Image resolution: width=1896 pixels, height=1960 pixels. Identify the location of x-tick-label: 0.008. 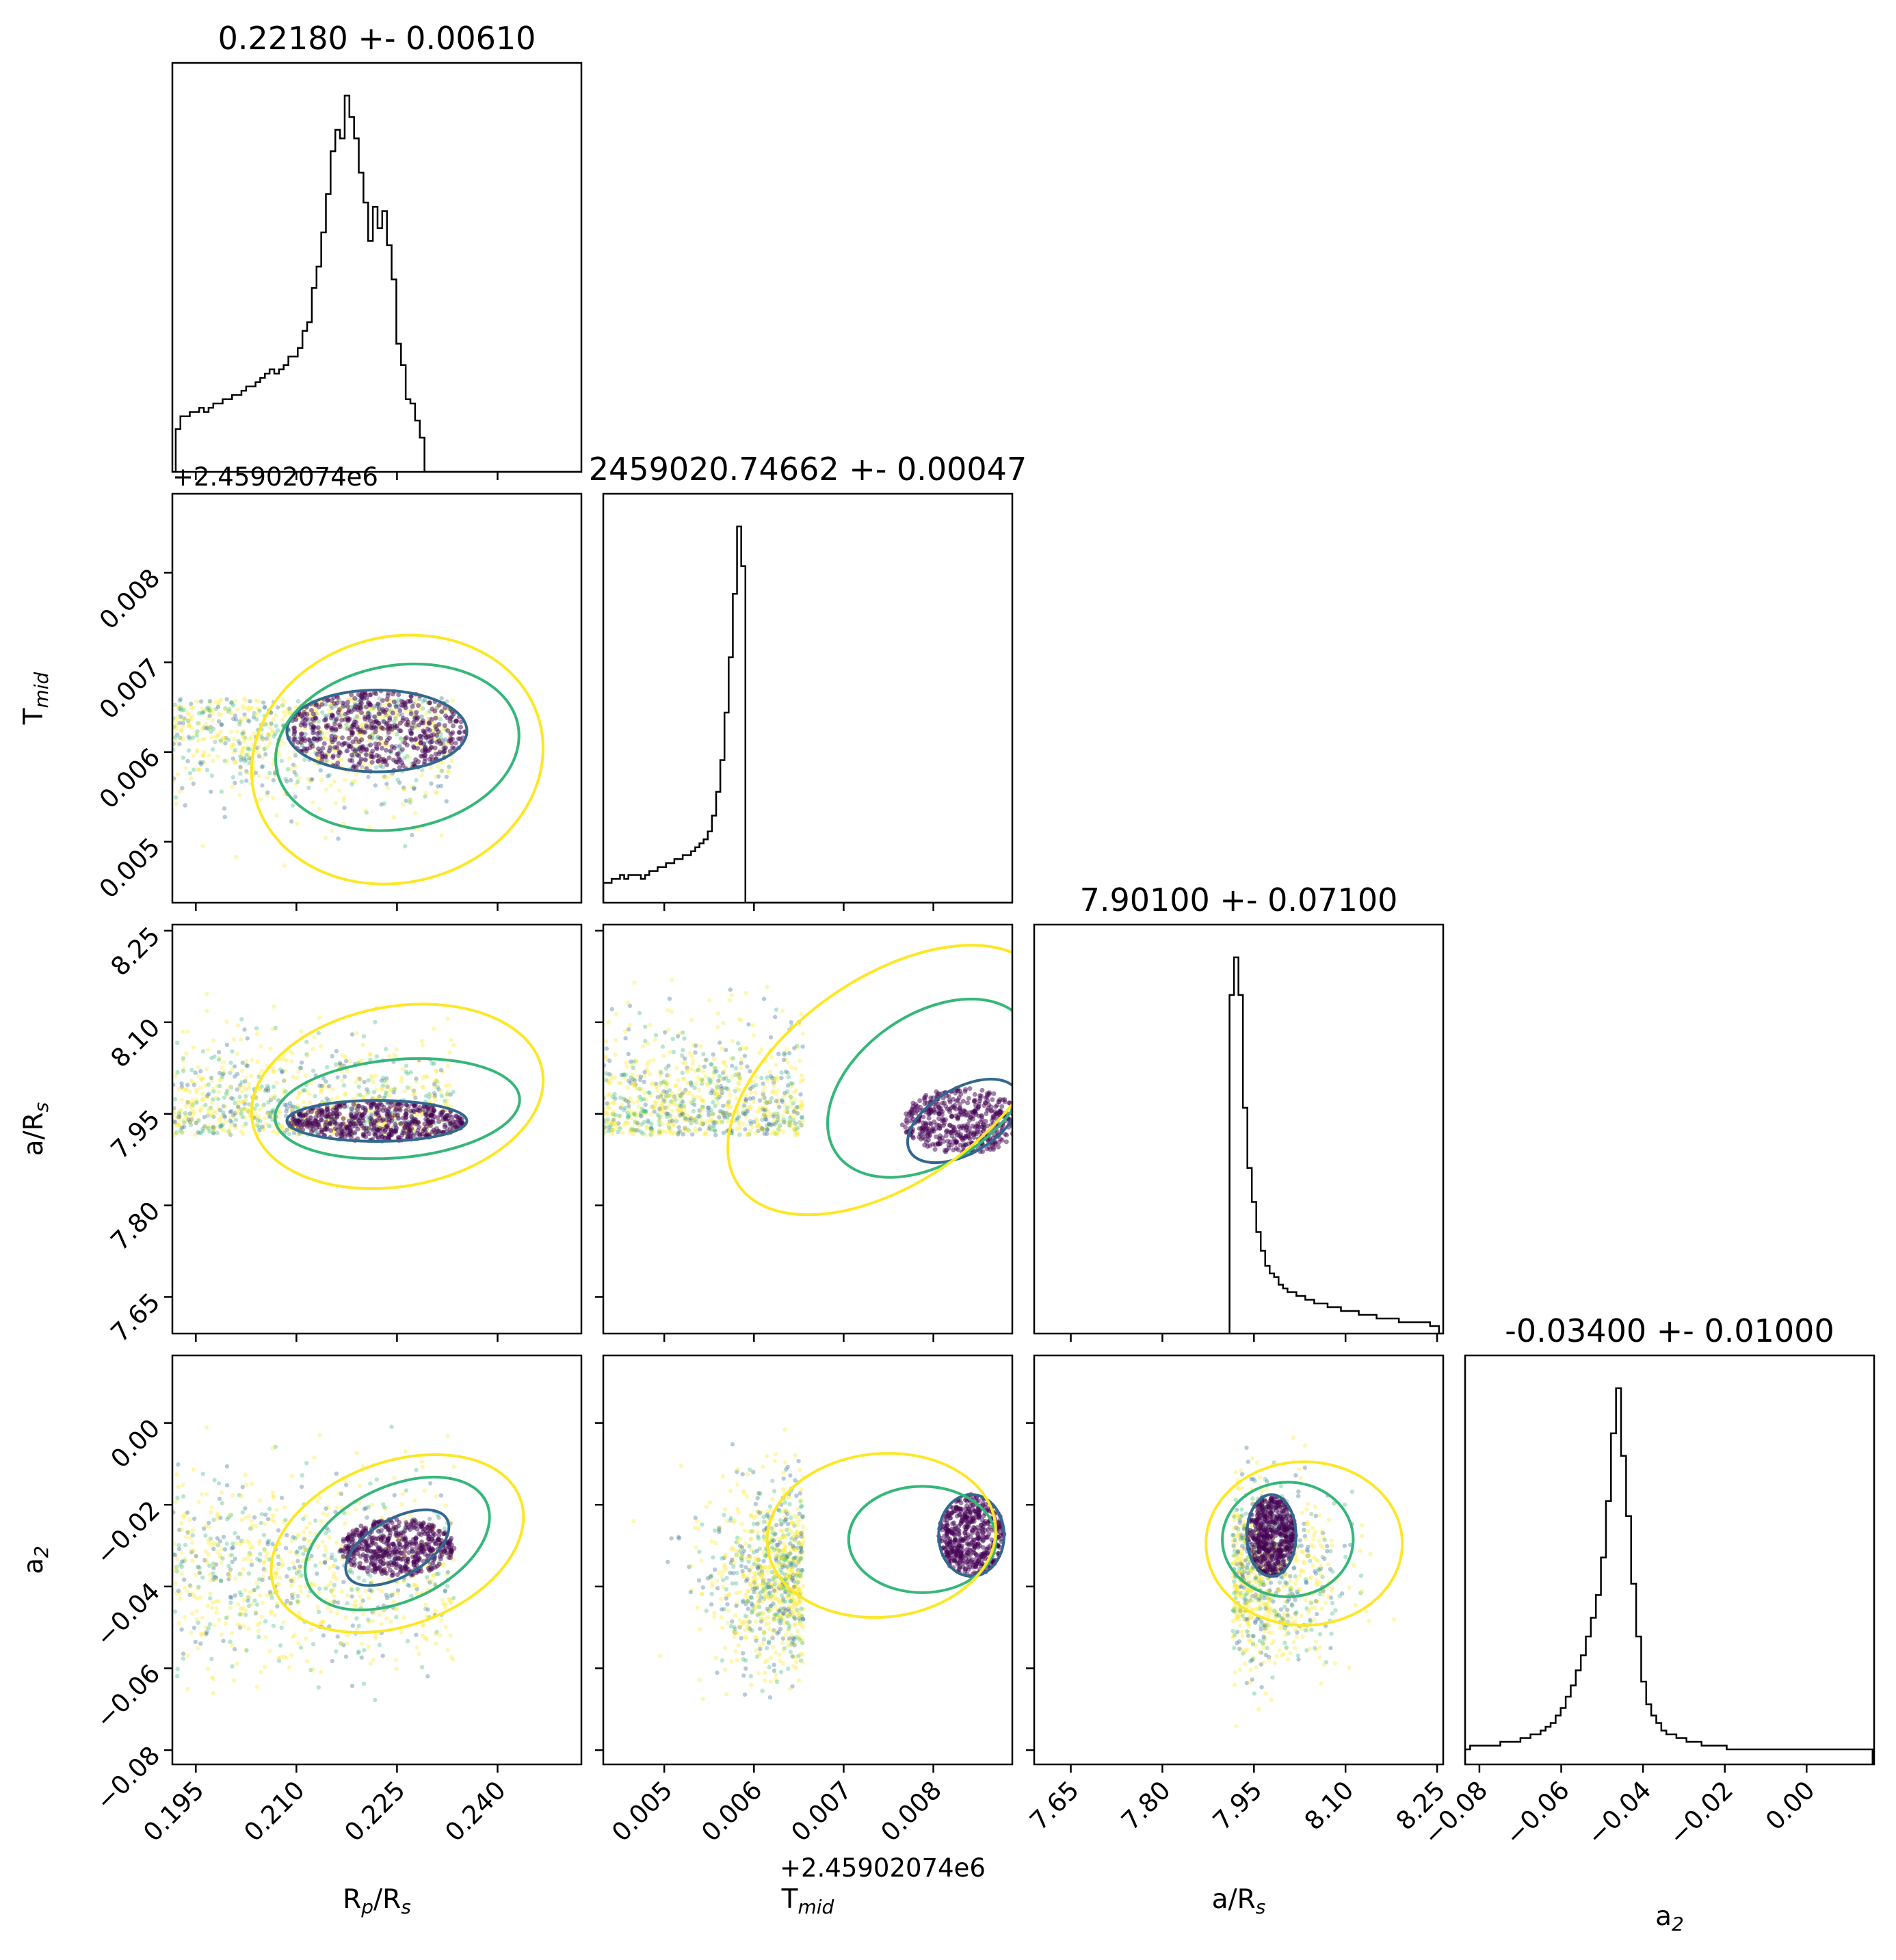
(911, 1811).